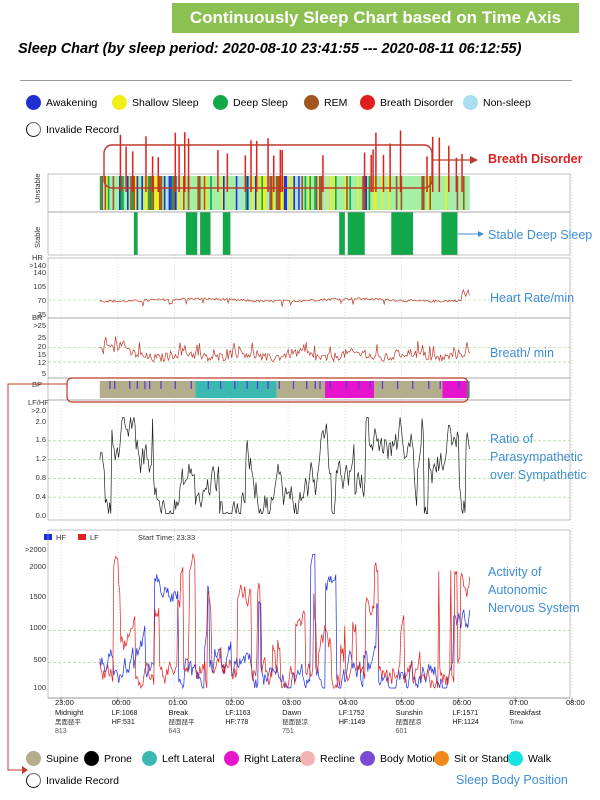 The image size is (600, 800). What do you see at coordinates (82, 129) in the screenshot?
I see `legend-label: Invalide Record` at bounding box center [82, 129].